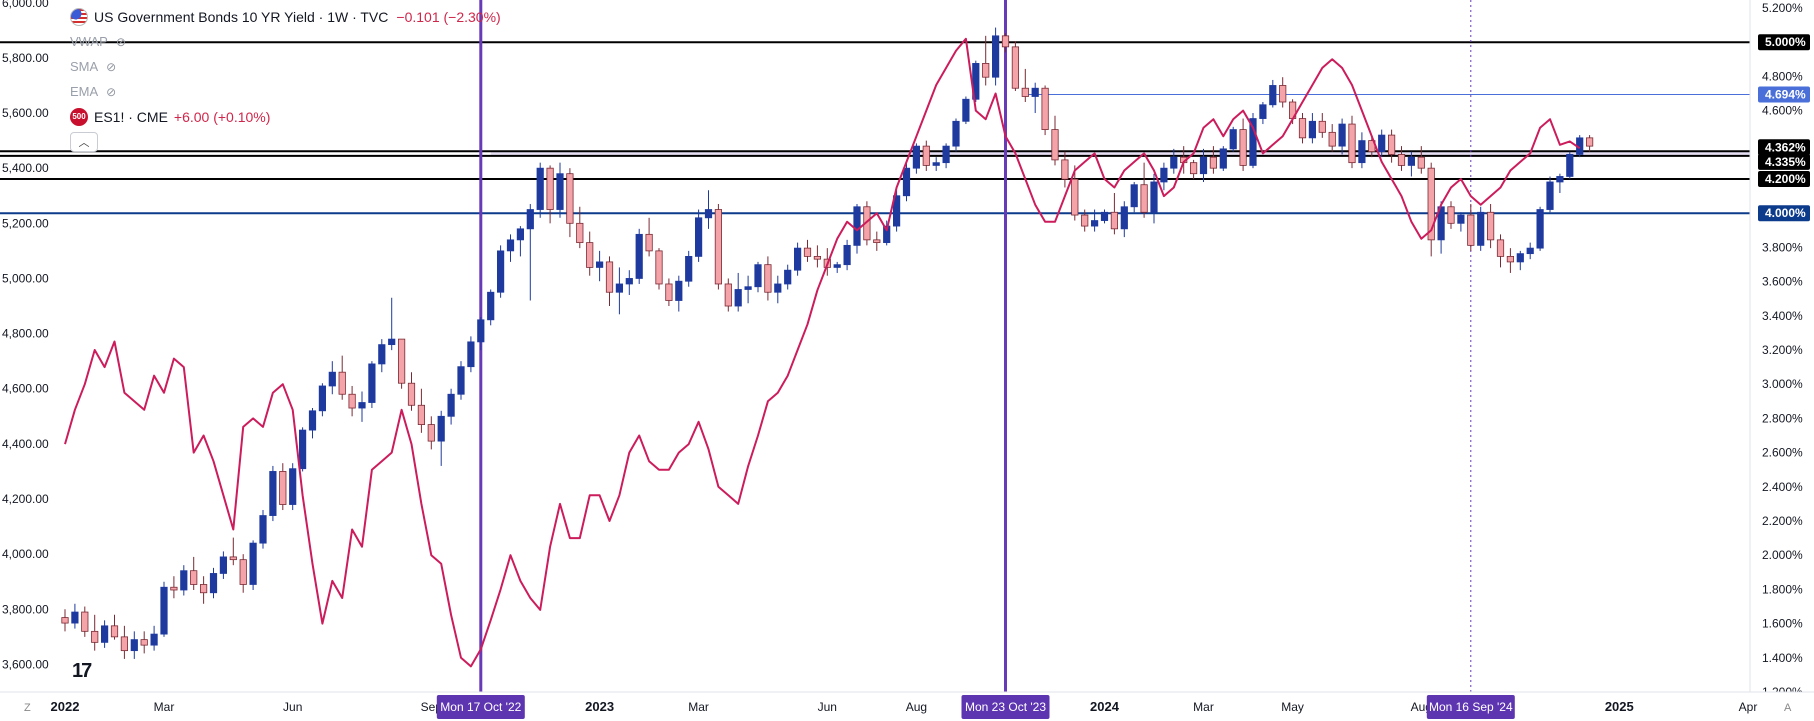 This screenshot has width=1814, height=721. Describe the element at coordinates (1782, 111) in the screenshot. I see `right-tick-label: 4.600%` at that location.